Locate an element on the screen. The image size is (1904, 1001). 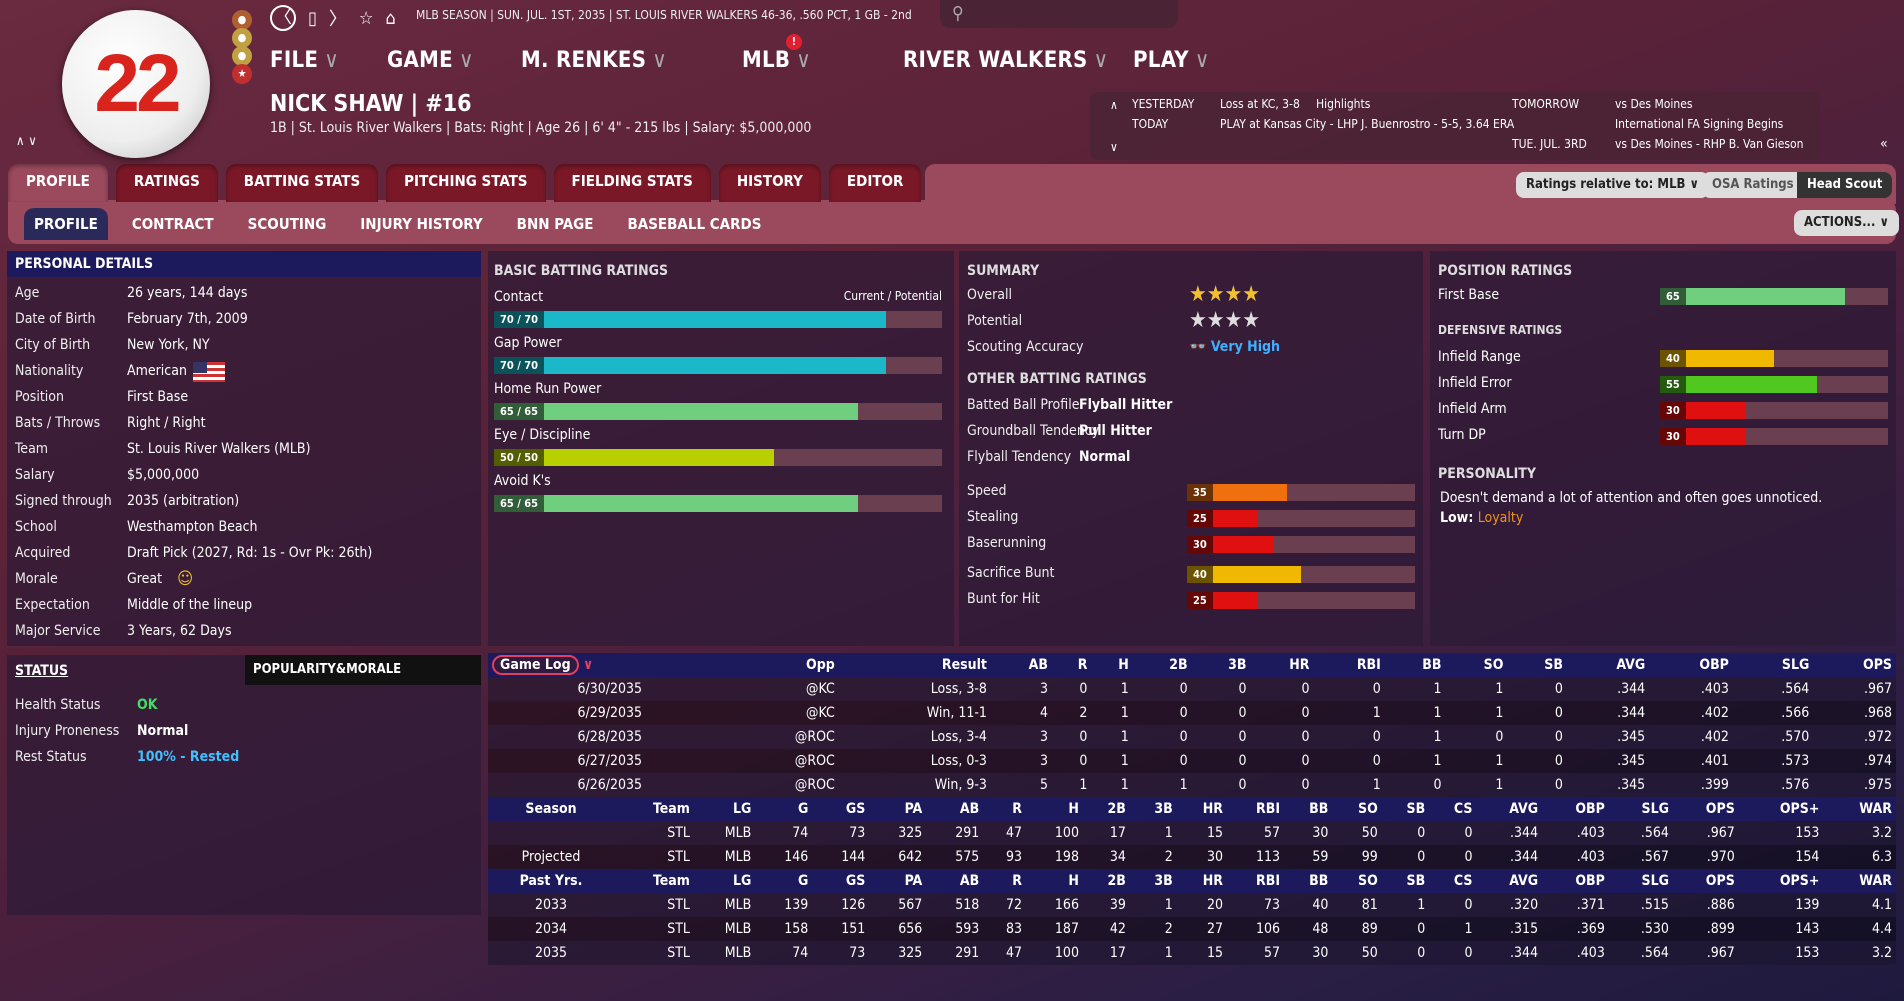
menu-game: GAME ∨ is located at coordinates (430, 60).